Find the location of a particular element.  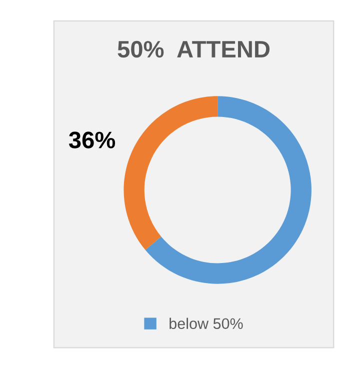

chart-title: 50% ATTEND is located at coordinates (194, 49).